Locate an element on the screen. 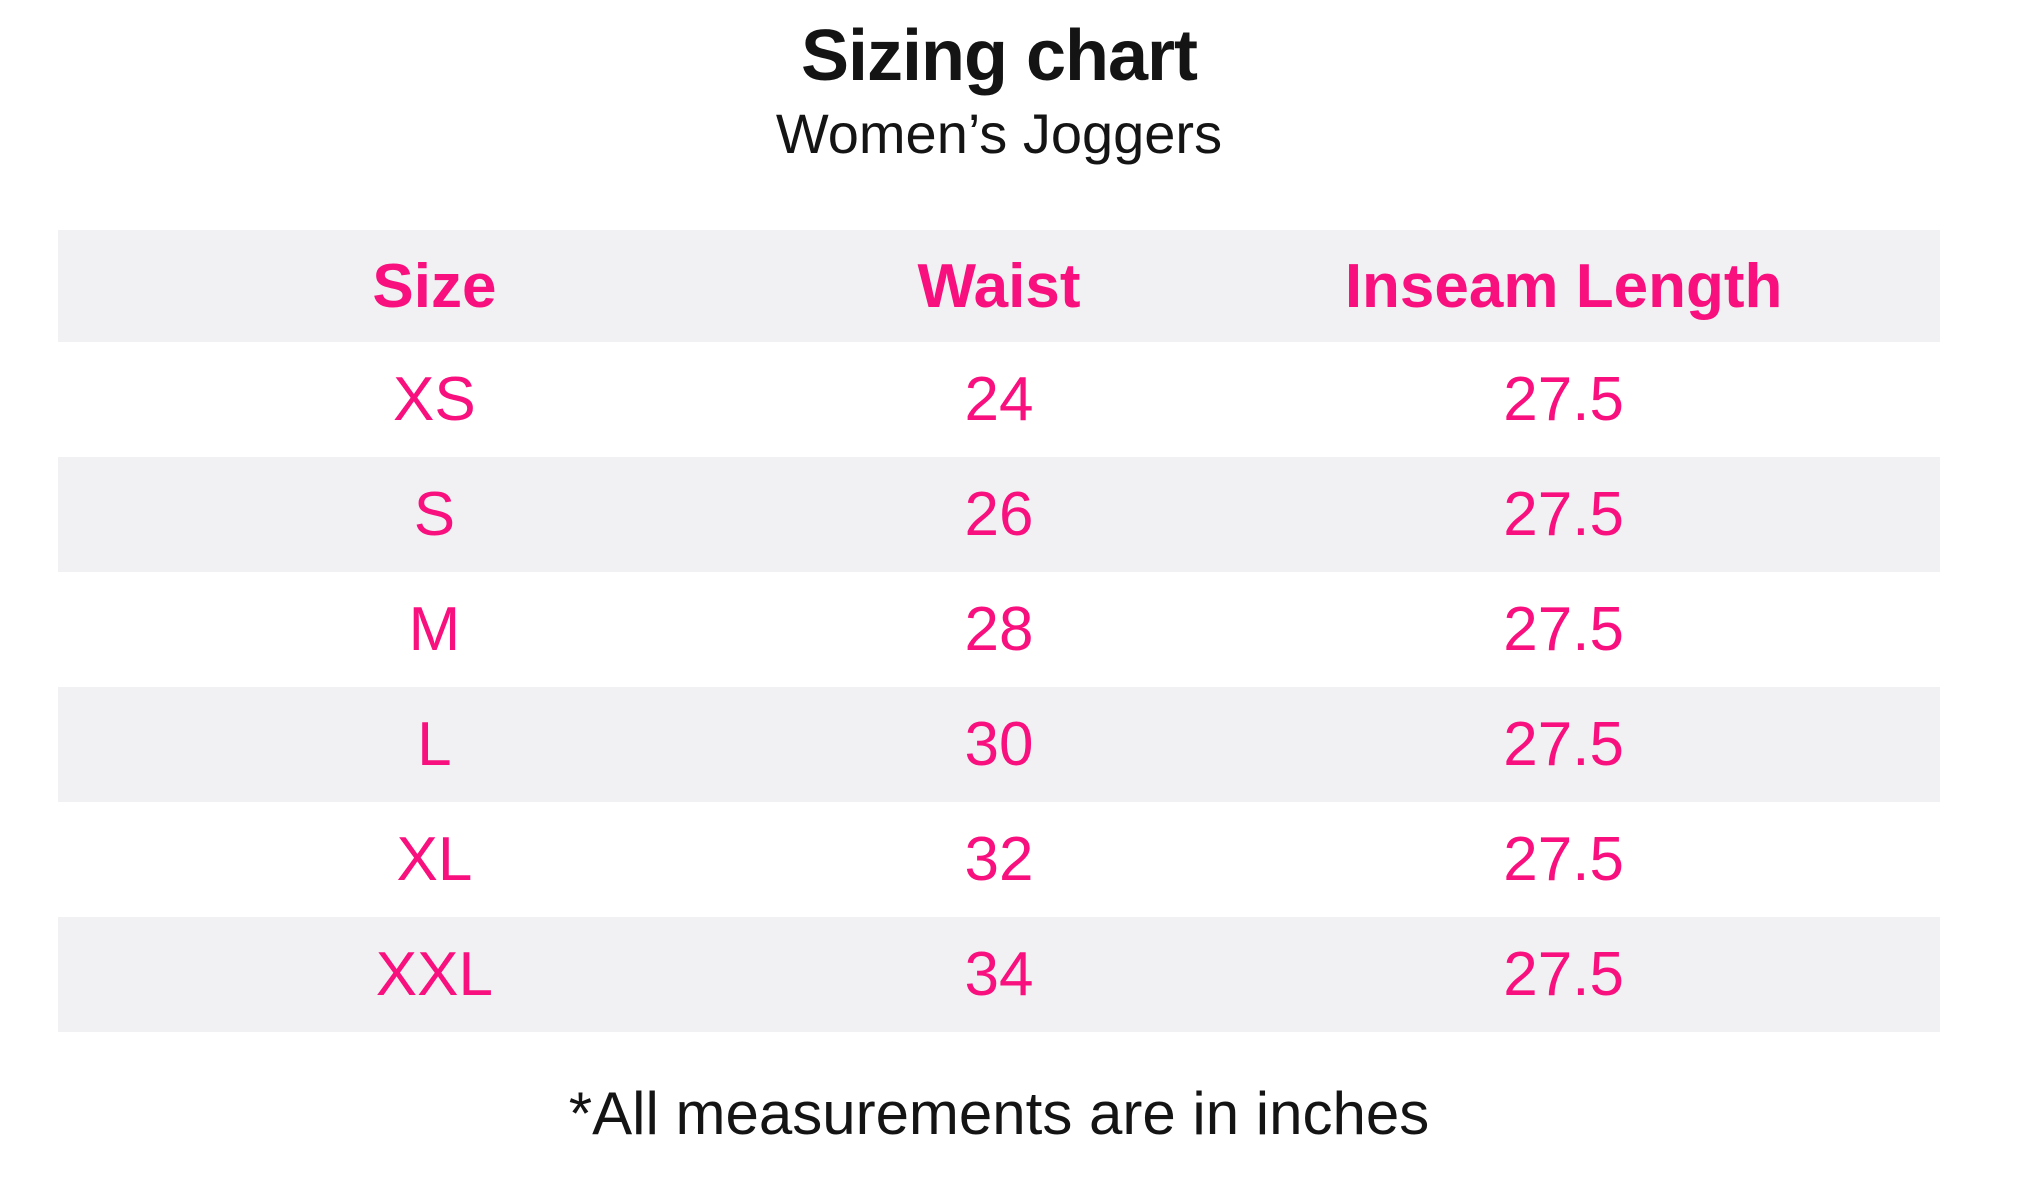  header-row: Size Waist Inseam Length is located at coordinates (999, 286).